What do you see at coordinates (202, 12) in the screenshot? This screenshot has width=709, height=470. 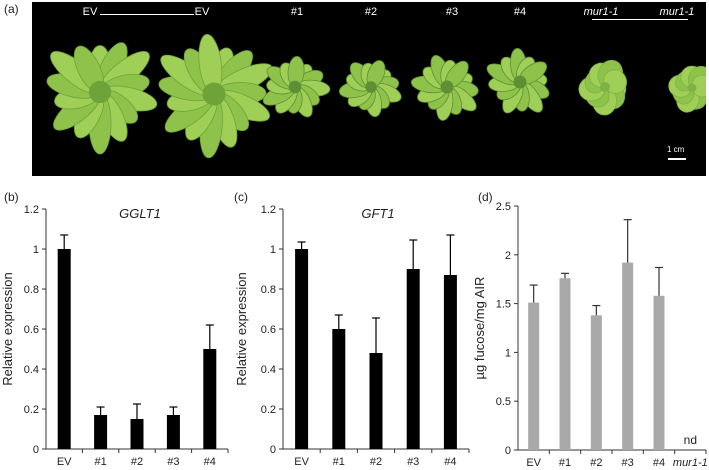 I see `plant-label-ev-2: EV` at bounding box center [202, 12].